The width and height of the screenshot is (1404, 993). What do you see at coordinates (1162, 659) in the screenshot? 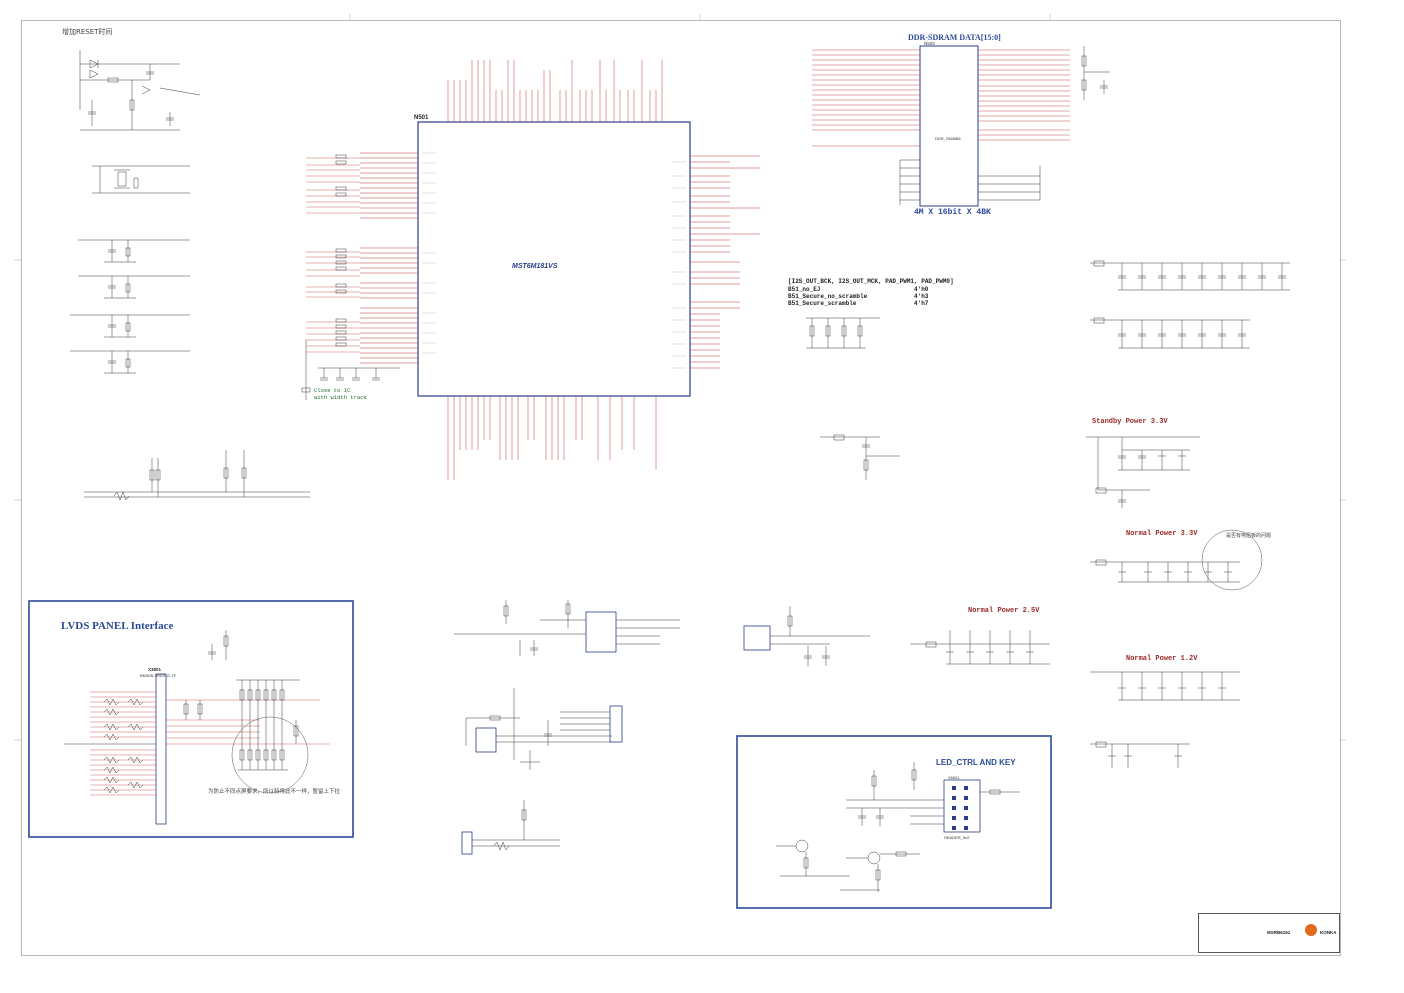
I see `power-title-normal12: Normal Power 1.2V` at bounding box center [1162, 659].